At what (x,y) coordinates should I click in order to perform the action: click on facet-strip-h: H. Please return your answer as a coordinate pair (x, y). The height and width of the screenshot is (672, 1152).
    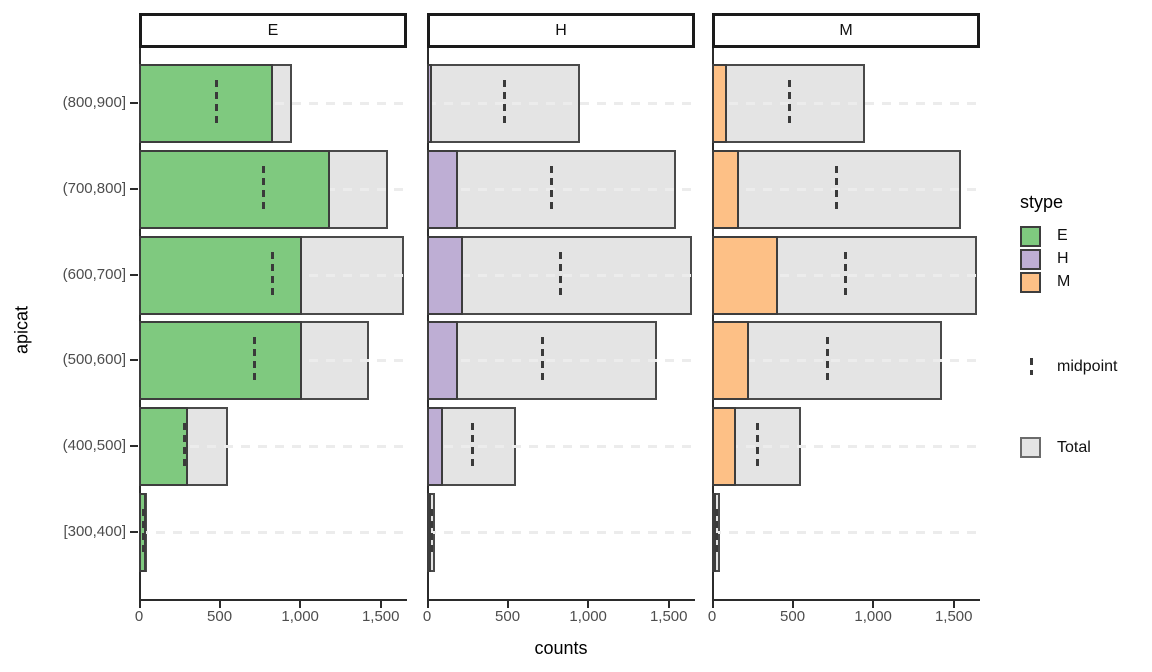
    Looking at the image, I should click on (561, 30).